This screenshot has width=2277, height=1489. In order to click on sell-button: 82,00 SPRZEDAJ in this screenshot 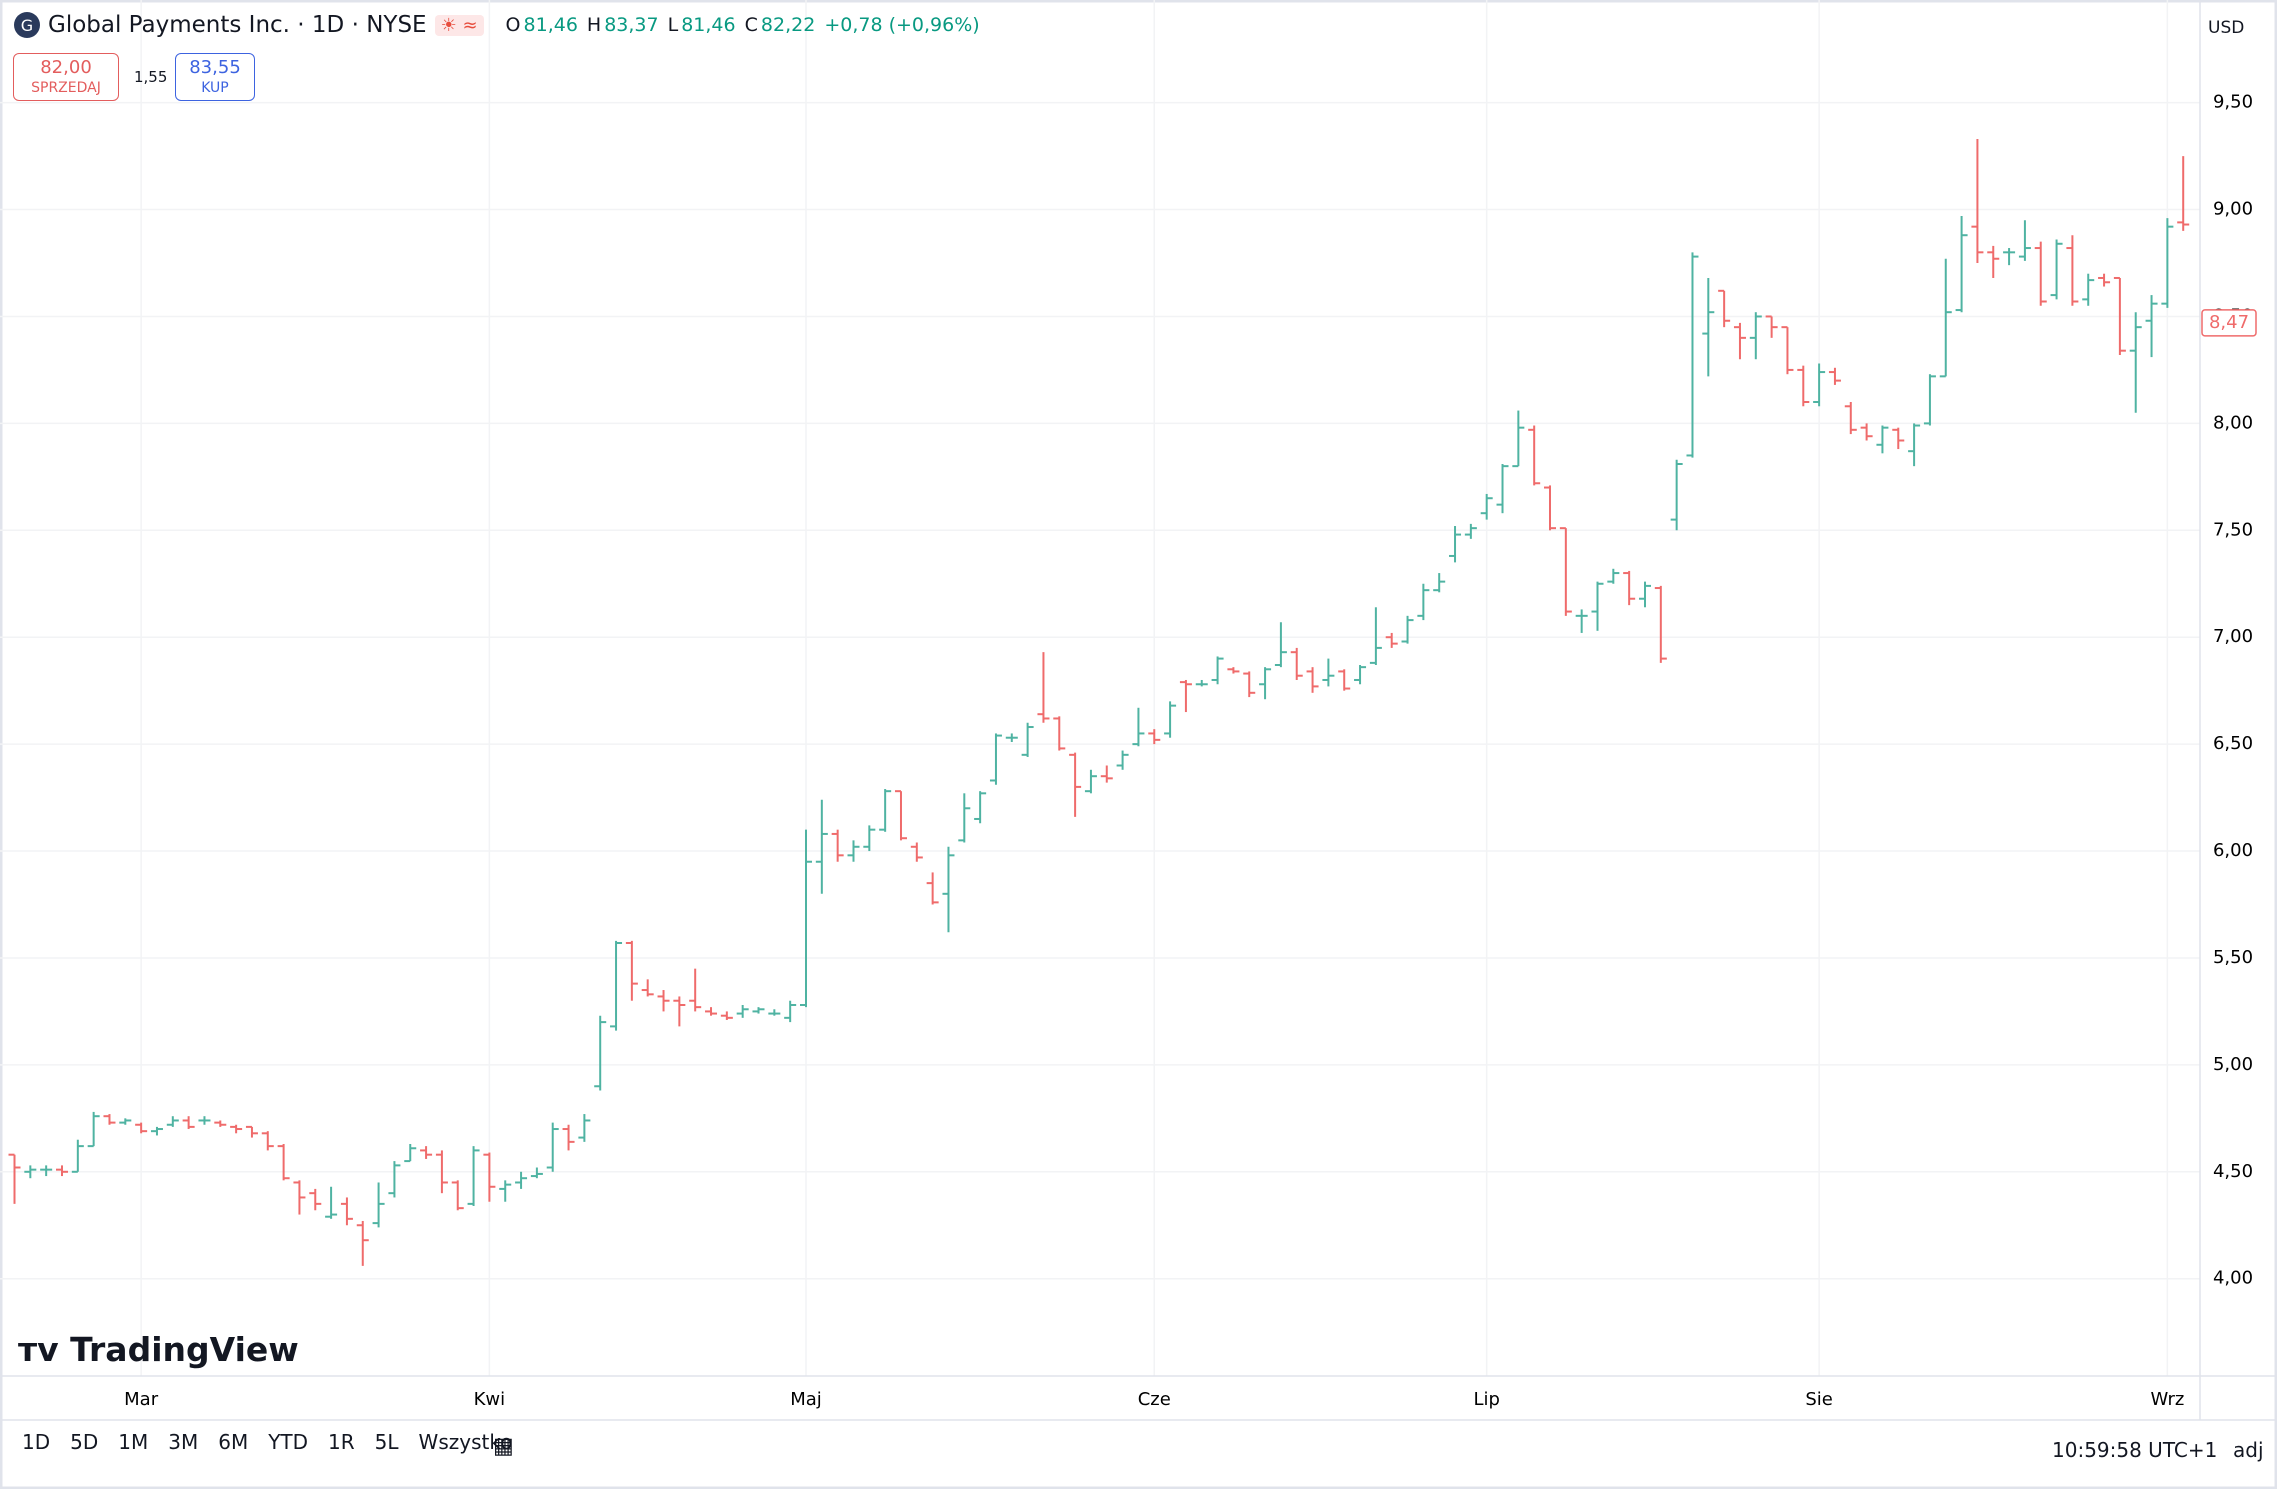, I will do `click(66, 77)`.